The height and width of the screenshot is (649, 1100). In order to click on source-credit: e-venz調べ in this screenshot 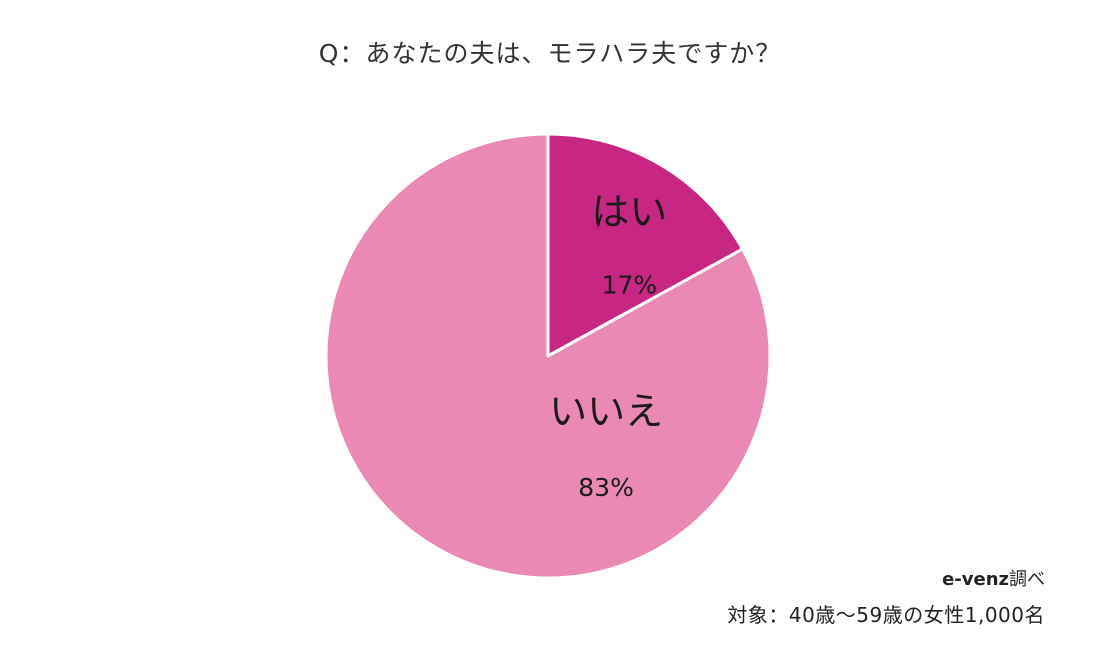, I will do `click(886, 580)`.